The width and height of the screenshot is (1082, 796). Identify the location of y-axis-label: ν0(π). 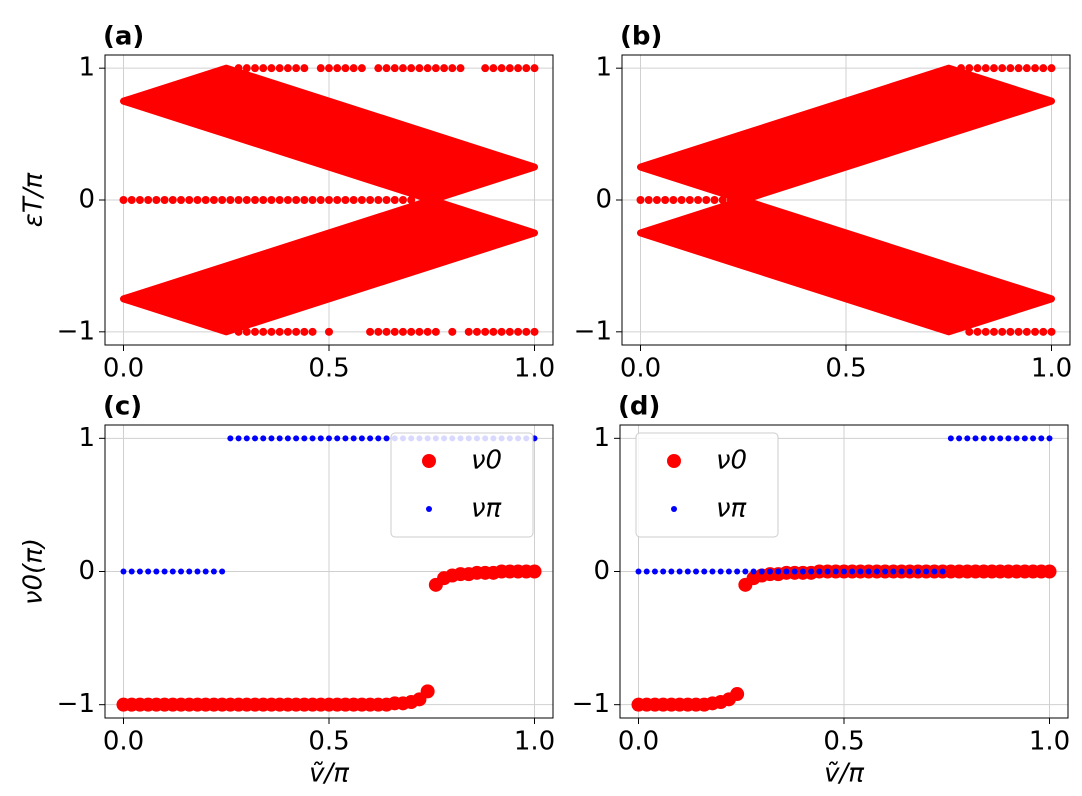
(34, 571).